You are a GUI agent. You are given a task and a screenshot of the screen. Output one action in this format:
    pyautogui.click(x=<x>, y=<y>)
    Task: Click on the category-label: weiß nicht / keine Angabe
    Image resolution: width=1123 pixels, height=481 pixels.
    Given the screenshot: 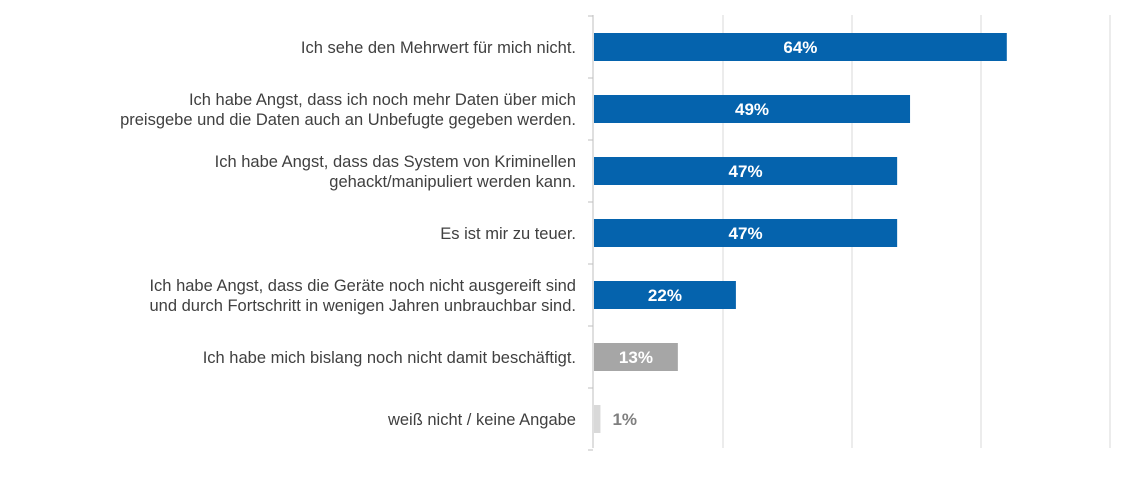 What is the action you would take?
    pyautogui.click(x=481, y=420)
    